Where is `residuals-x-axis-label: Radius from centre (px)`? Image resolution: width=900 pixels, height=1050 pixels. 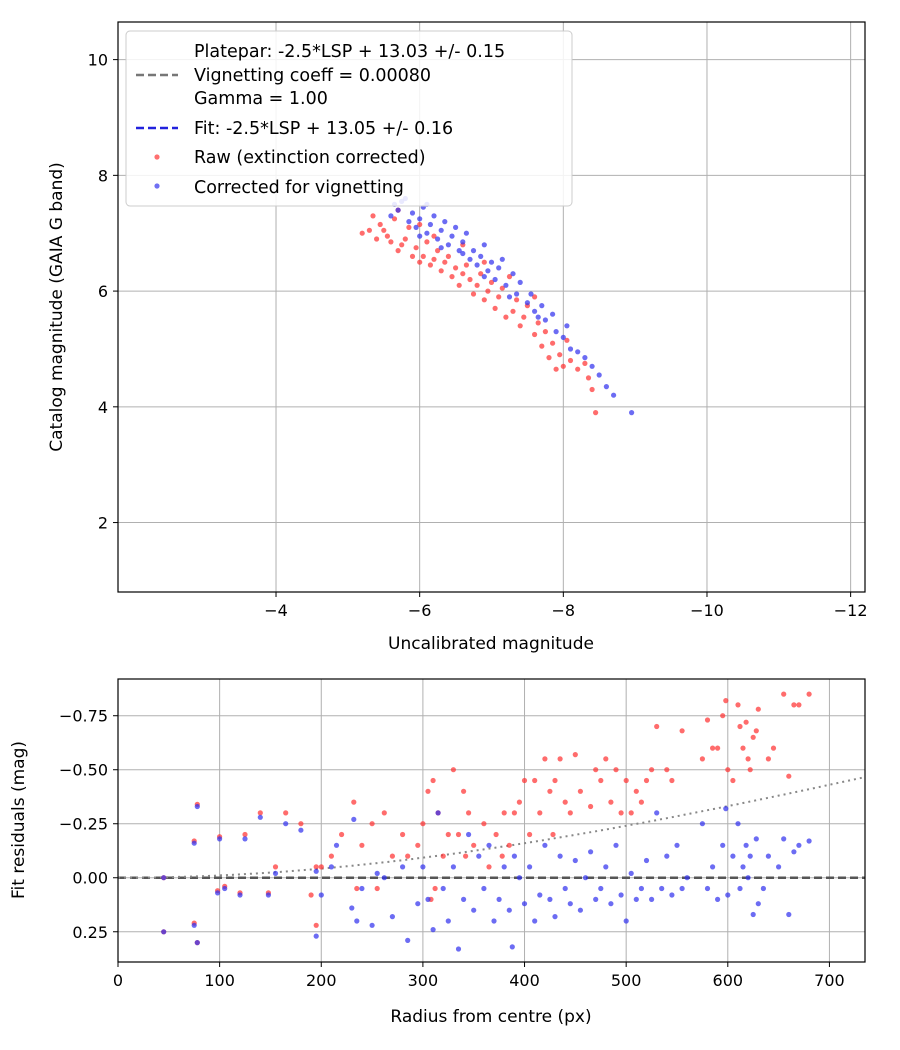
residuals-x-axis-label: Radius from centre (px) is located at coordinates (490, 1017).